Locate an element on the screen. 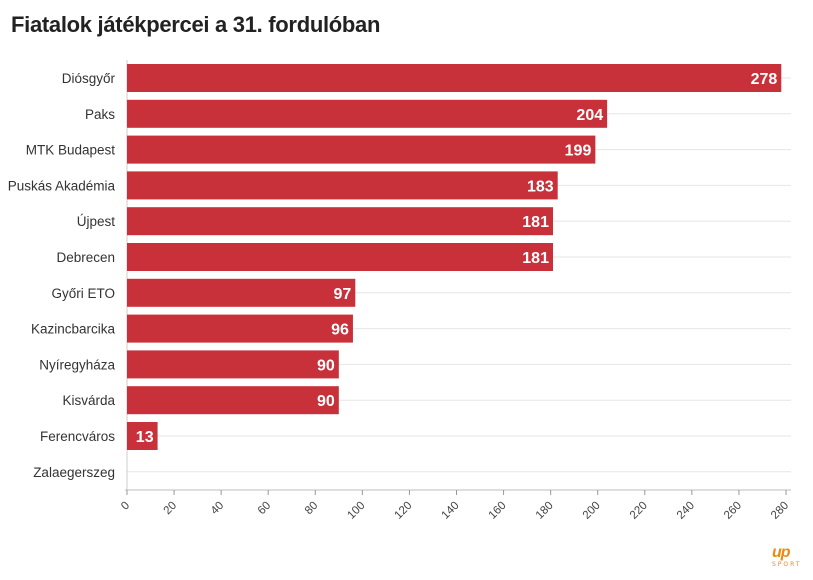 The width and height of the screenshot is (813, 580). x-axis: 0 20 40 60 80 100 120 140 160 180 200 220 240 260 280 is located at coordinates (455, 505).